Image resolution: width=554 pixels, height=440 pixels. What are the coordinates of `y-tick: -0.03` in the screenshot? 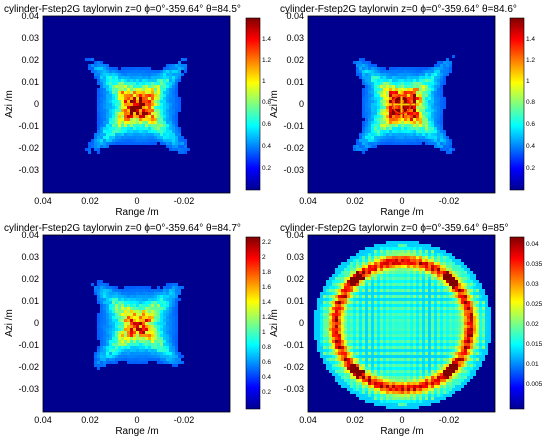 It's located at (28, 170).